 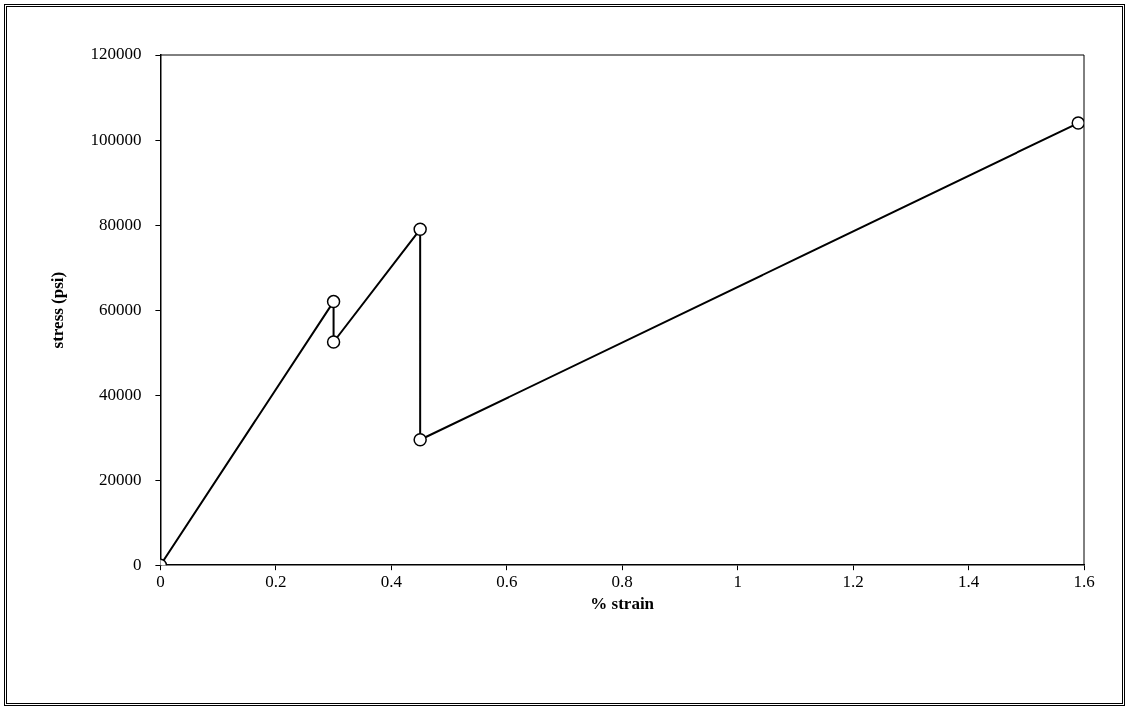 I want to click on x-tick-label: 1.6, so click(x=1084, y=581).